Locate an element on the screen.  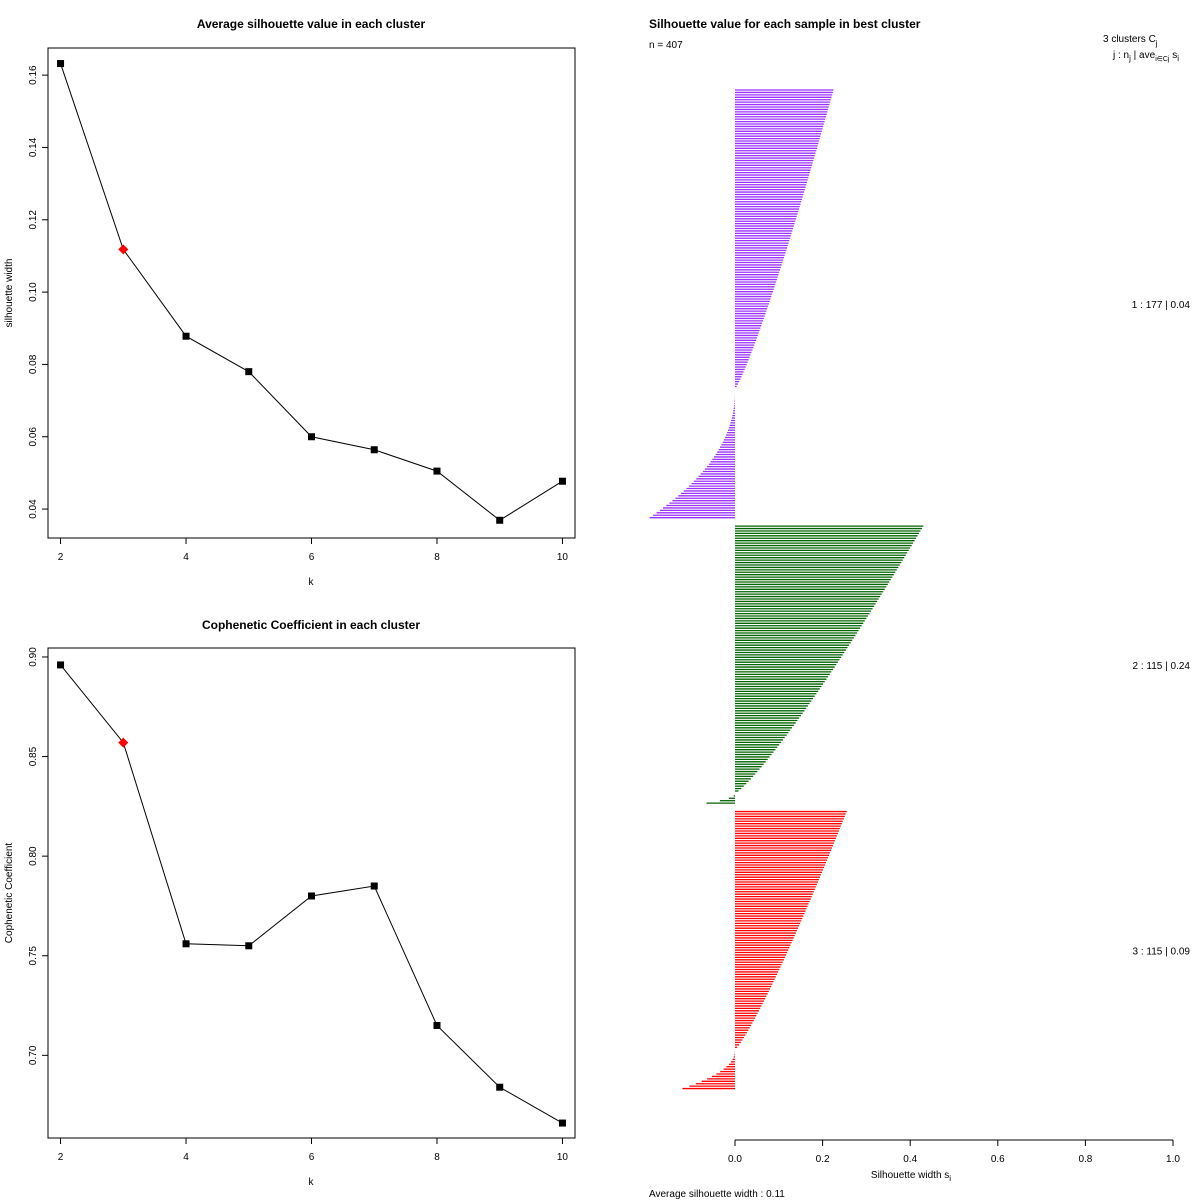
cophenetic-ylabel: Cophenetic Coefficient is located at coordinates (9, 893).